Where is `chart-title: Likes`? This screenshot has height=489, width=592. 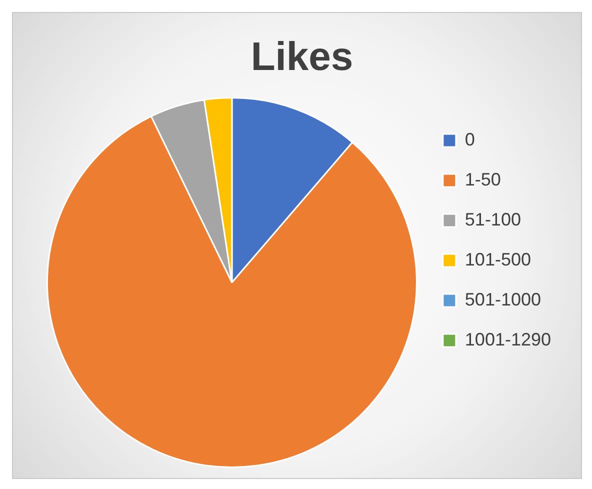 chart-title: Likes is located at coordinates (302, 57).